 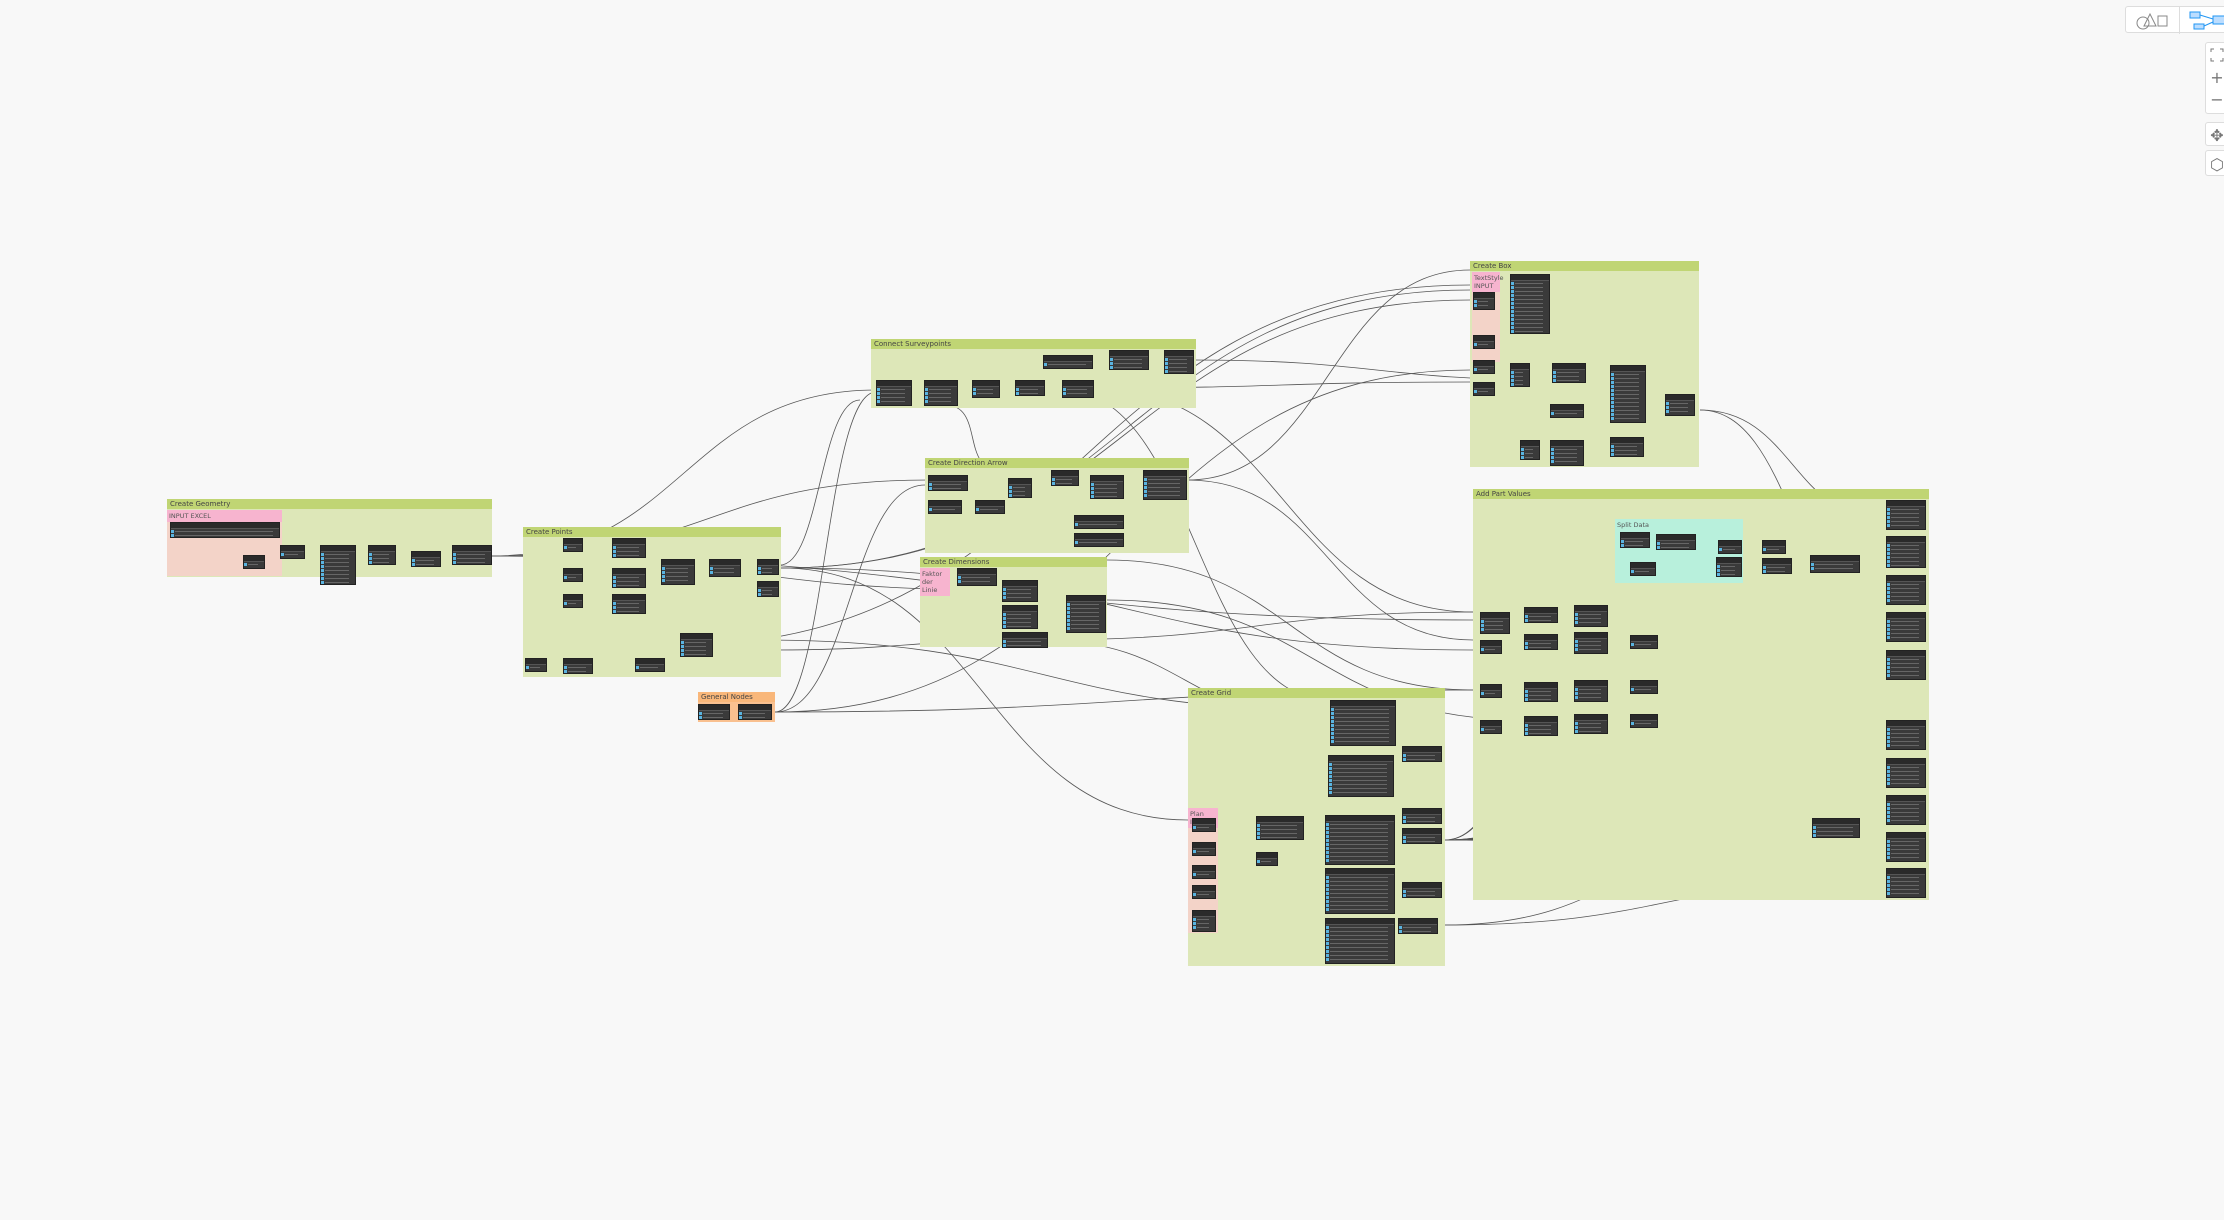 I want to click on group-title: Create Grid, so click(x=1316, y=693).